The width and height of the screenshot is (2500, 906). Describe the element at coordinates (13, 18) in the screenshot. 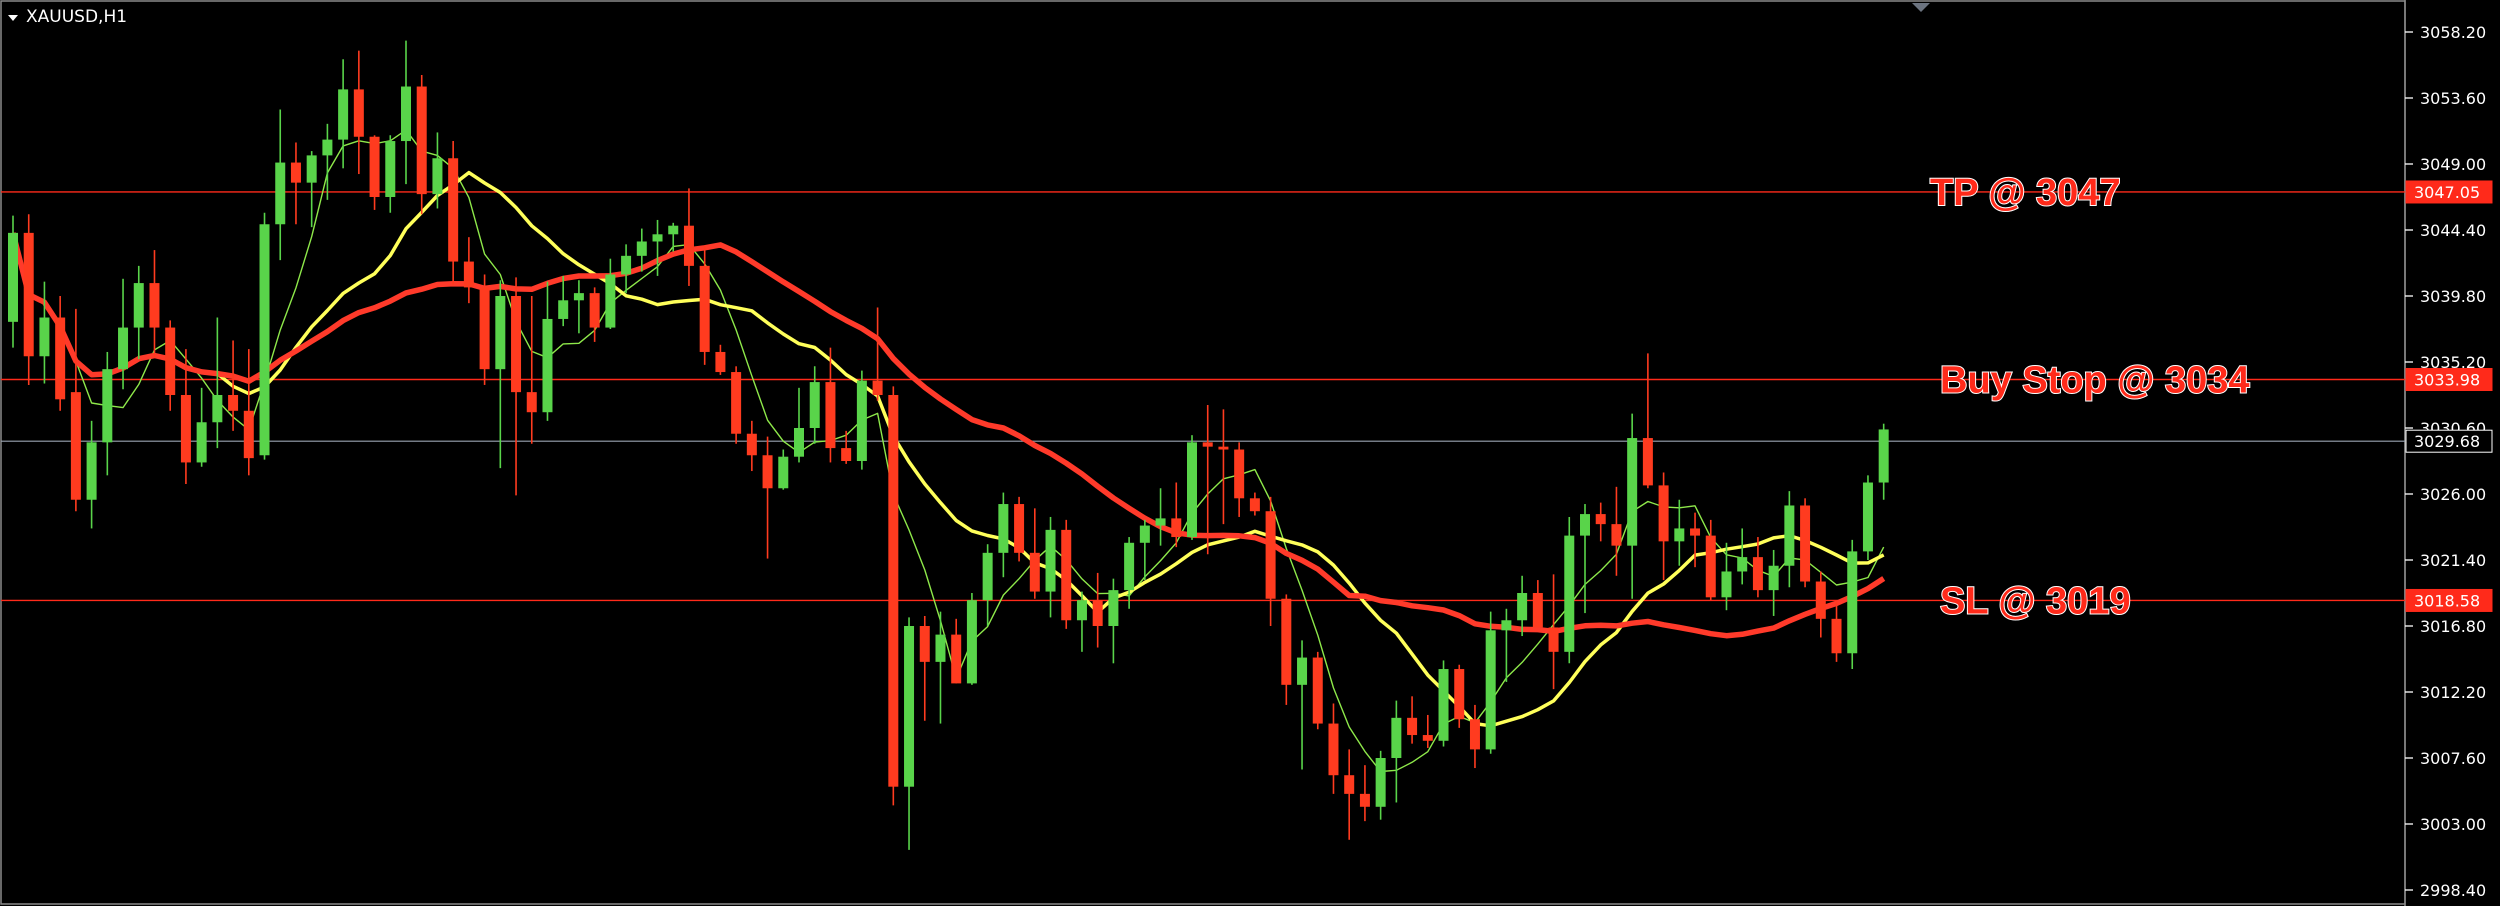

I see `dropdown-triangle-icon` at that location.